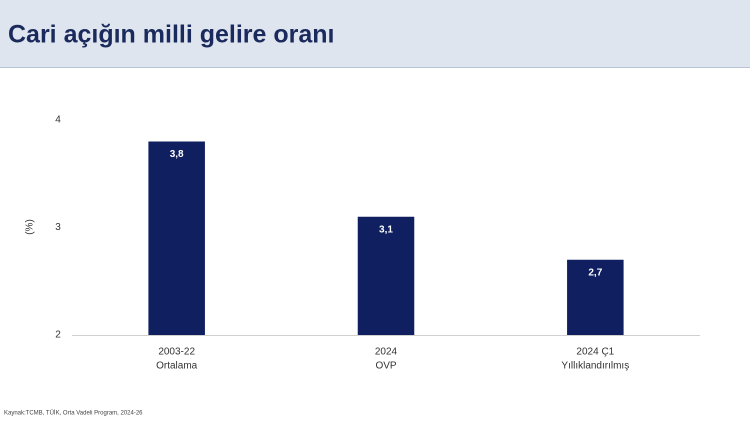  Describe the element at coordinates (176, 352) in the screenshot. I see `x-tick-label: 2003-22` at that location.